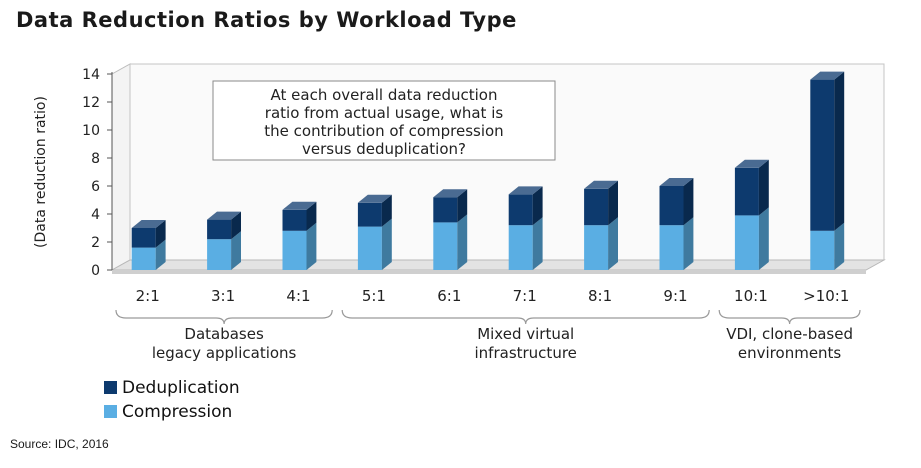 Image resolution: width=921 pixels, height=468 pixels. I want to click on y-tick-label: 4, so click(95, 215).